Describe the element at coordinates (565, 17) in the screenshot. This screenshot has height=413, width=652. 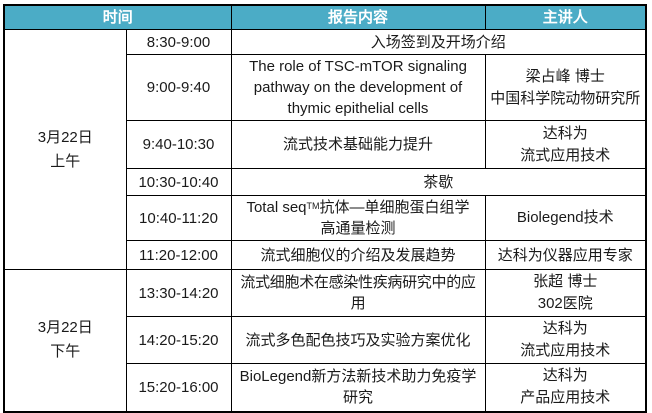
I see `col-header-speaker: 主讲人` at that location.